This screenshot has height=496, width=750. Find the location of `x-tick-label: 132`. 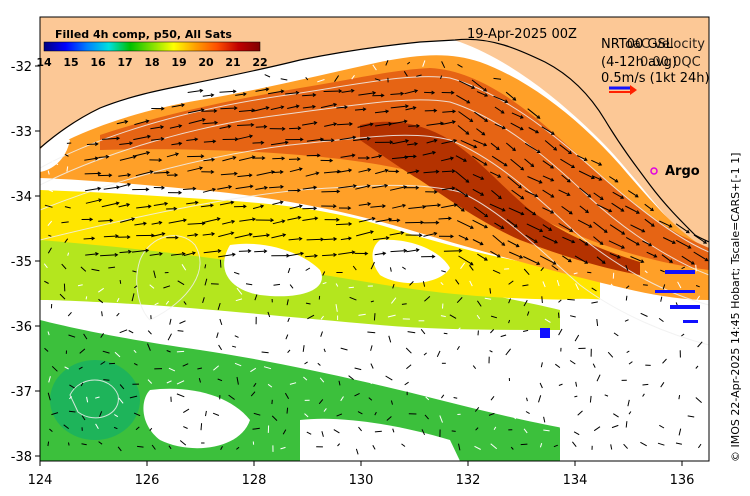

x-tick-label: 132 is located at coordinates (468, 480).